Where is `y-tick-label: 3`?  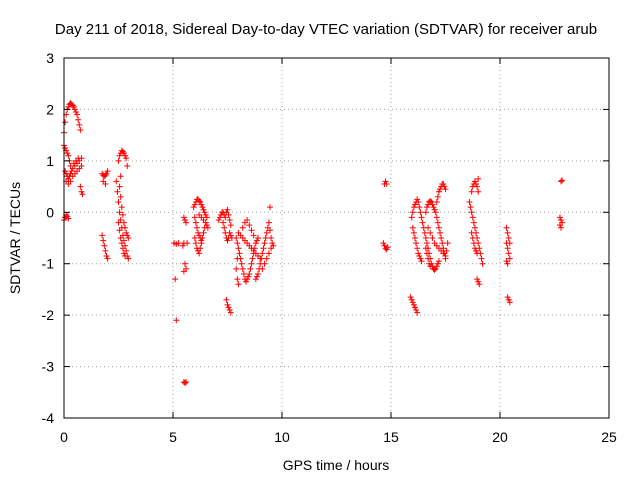
y-tick-label: 3 is located at coordinates (50, 58).